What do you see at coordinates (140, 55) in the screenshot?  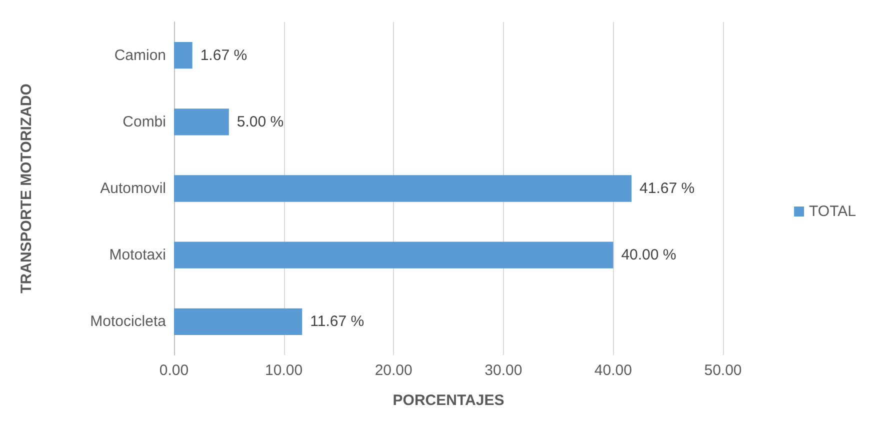 I see `y-tick-label: Camion` at bounding box center [140, 55].